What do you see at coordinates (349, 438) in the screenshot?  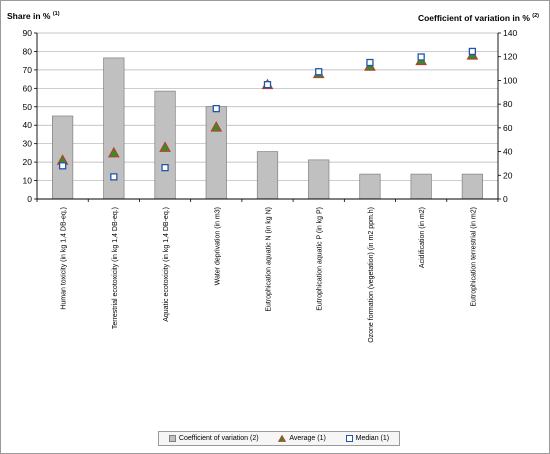 I see `legend-square-swatch` at bounding box center [349, 438].